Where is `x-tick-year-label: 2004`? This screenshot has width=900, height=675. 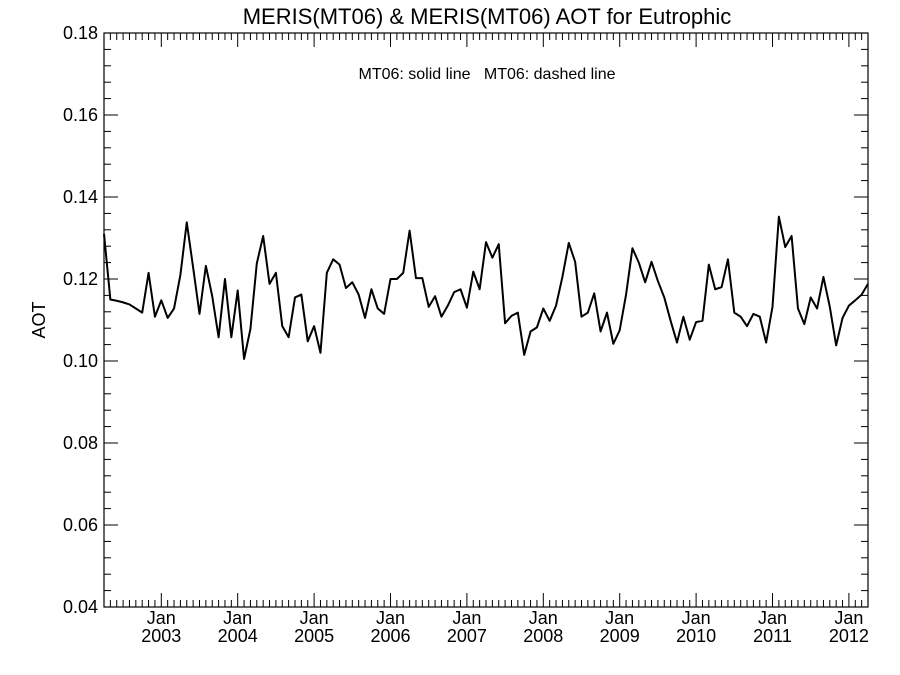 x-tick-year-label: 2004 is located at coordinates (238, 636).